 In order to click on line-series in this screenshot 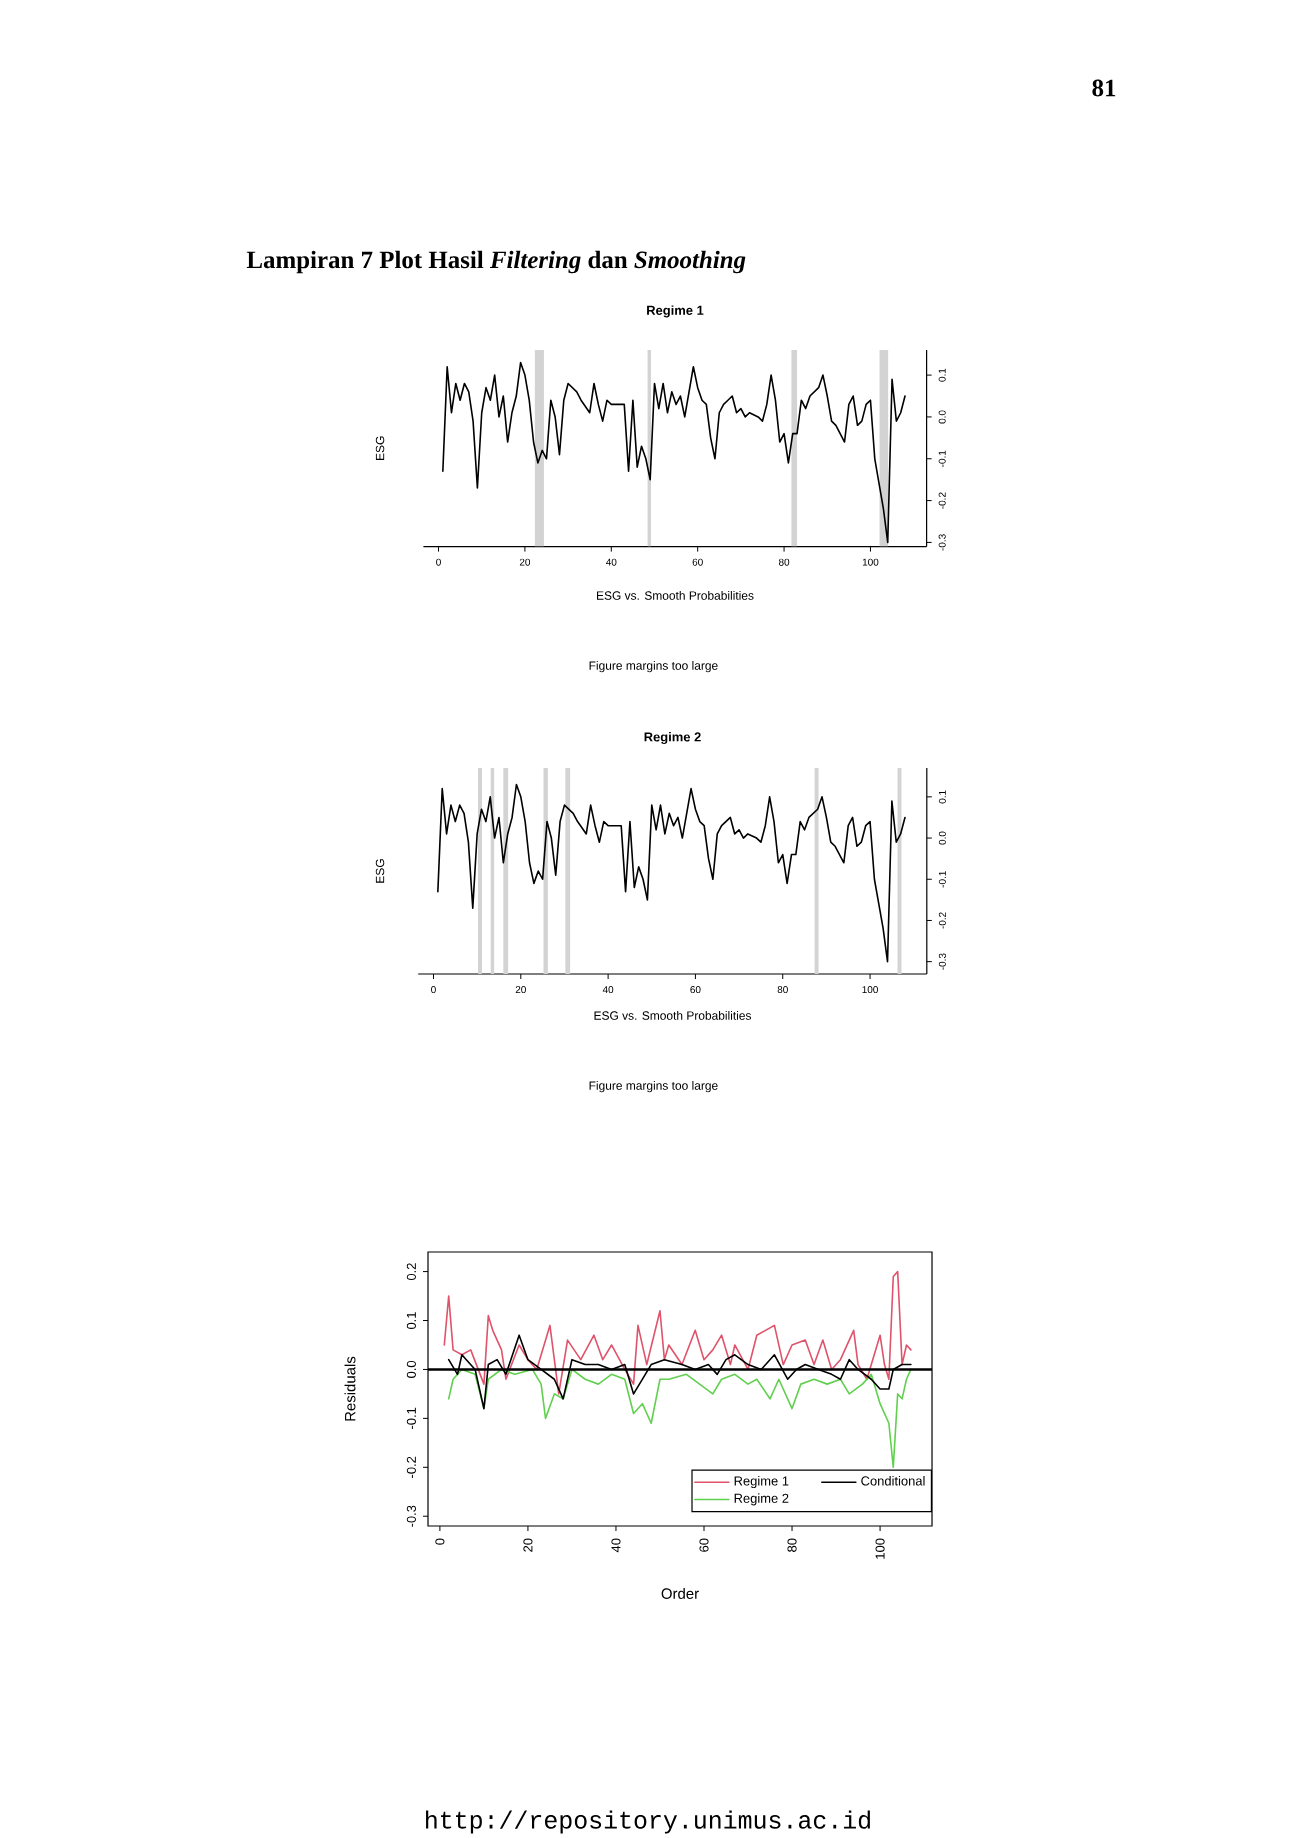, I will do `click(679, 1418)`.